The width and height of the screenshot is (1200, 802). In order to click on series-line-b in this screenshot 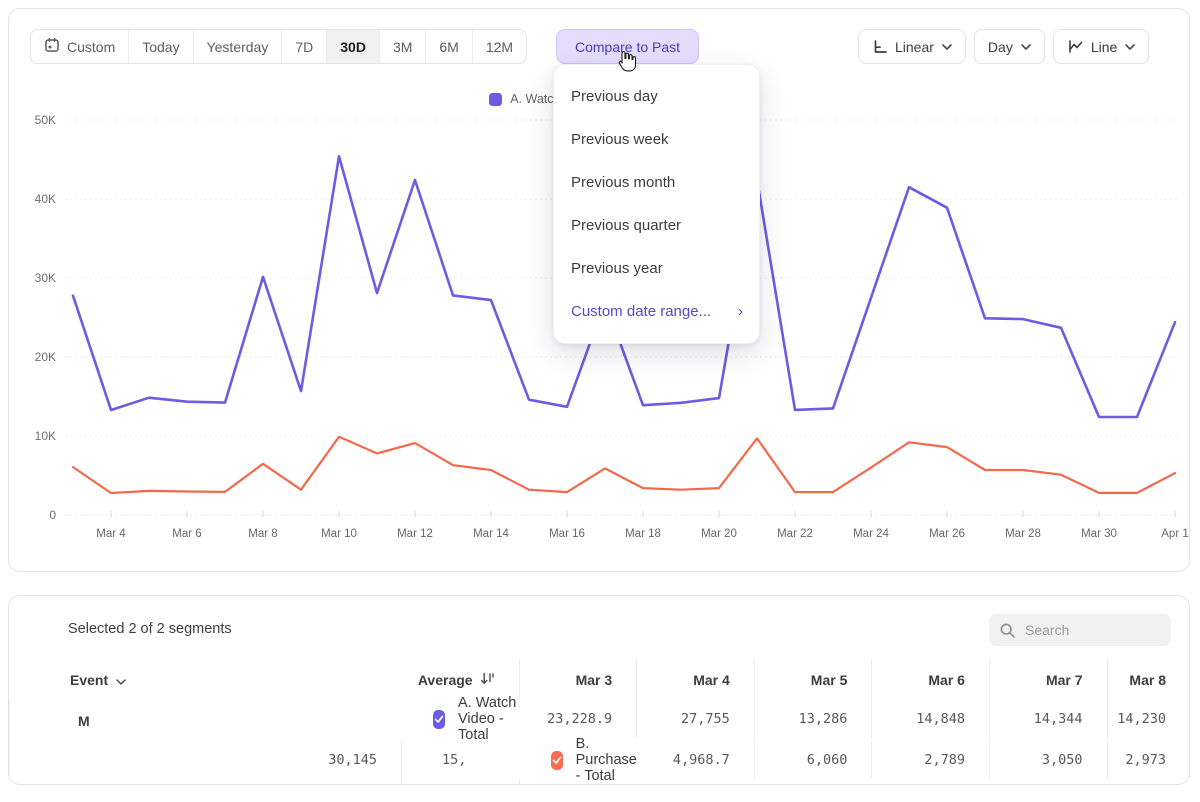, I will do `click(624, 465)`.